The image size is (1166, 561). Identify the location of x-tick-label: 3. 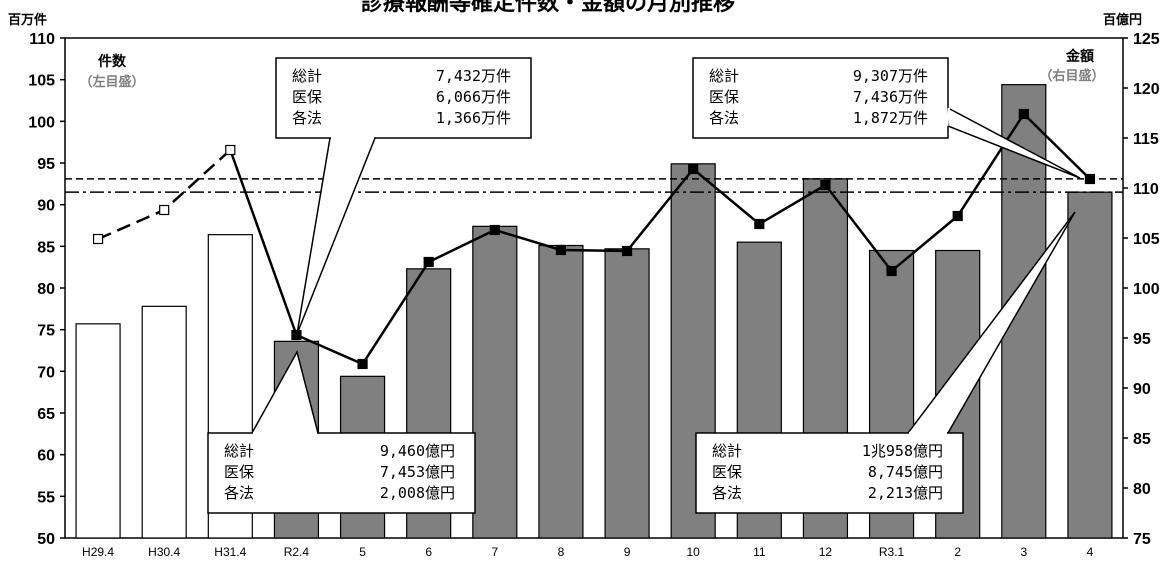
(1023, 552).